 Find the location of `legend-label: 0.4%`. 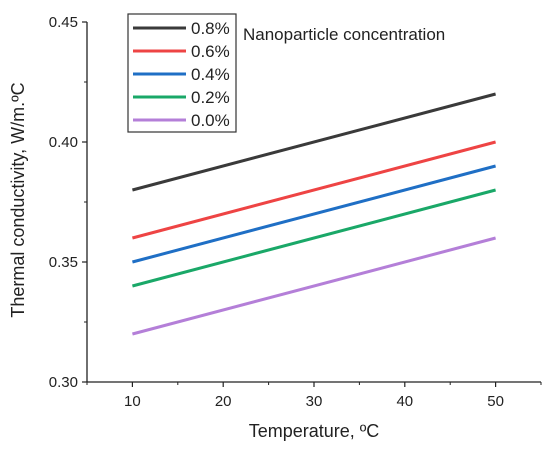

legend-label: 0.4% is located at coordinates (210, 74).